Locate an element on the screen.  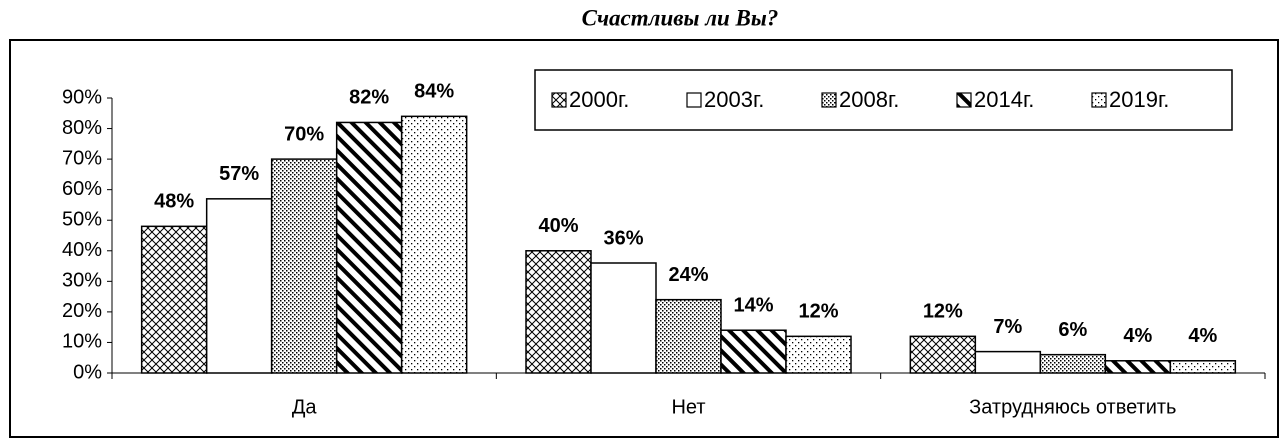
legend-box is located at coordinates (883, 100).